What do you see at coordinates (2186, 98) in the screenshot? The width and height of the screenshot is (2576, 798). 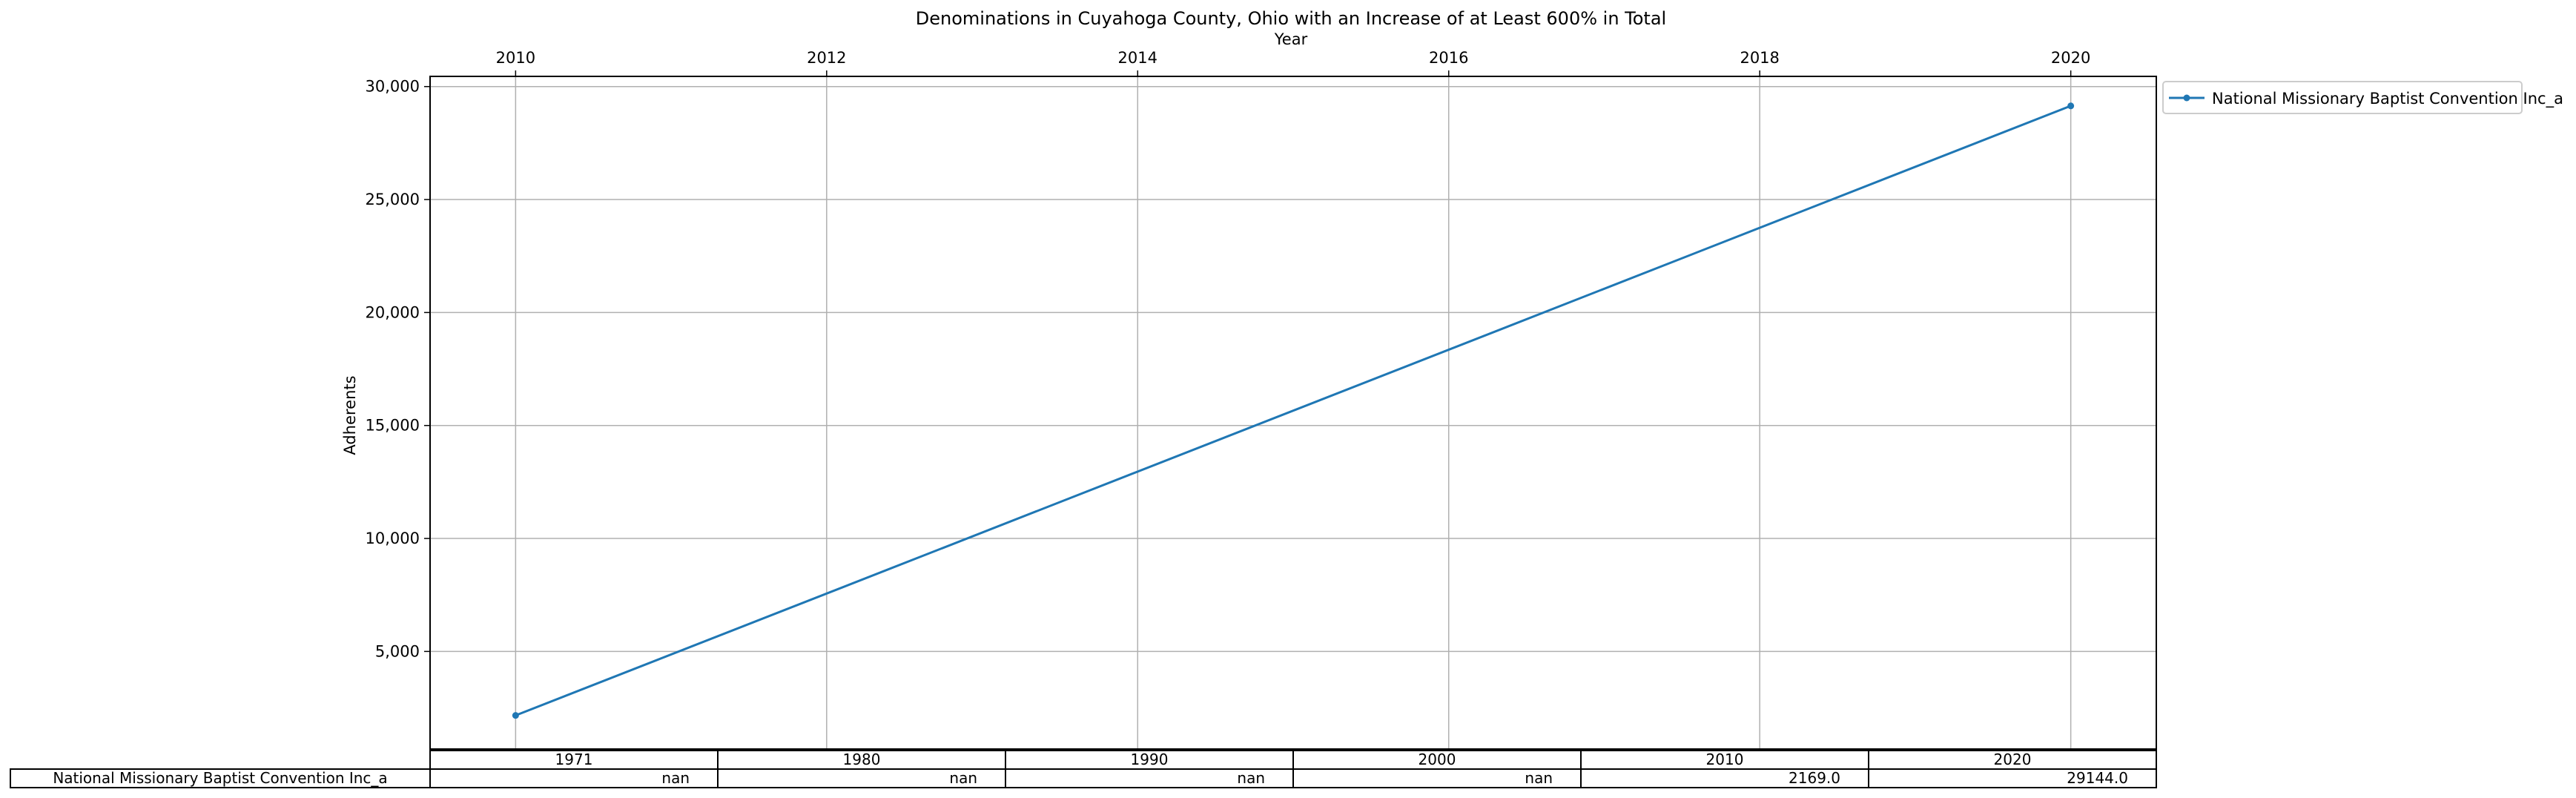 I see `legend-marker` at bounding box center [2186, 98].